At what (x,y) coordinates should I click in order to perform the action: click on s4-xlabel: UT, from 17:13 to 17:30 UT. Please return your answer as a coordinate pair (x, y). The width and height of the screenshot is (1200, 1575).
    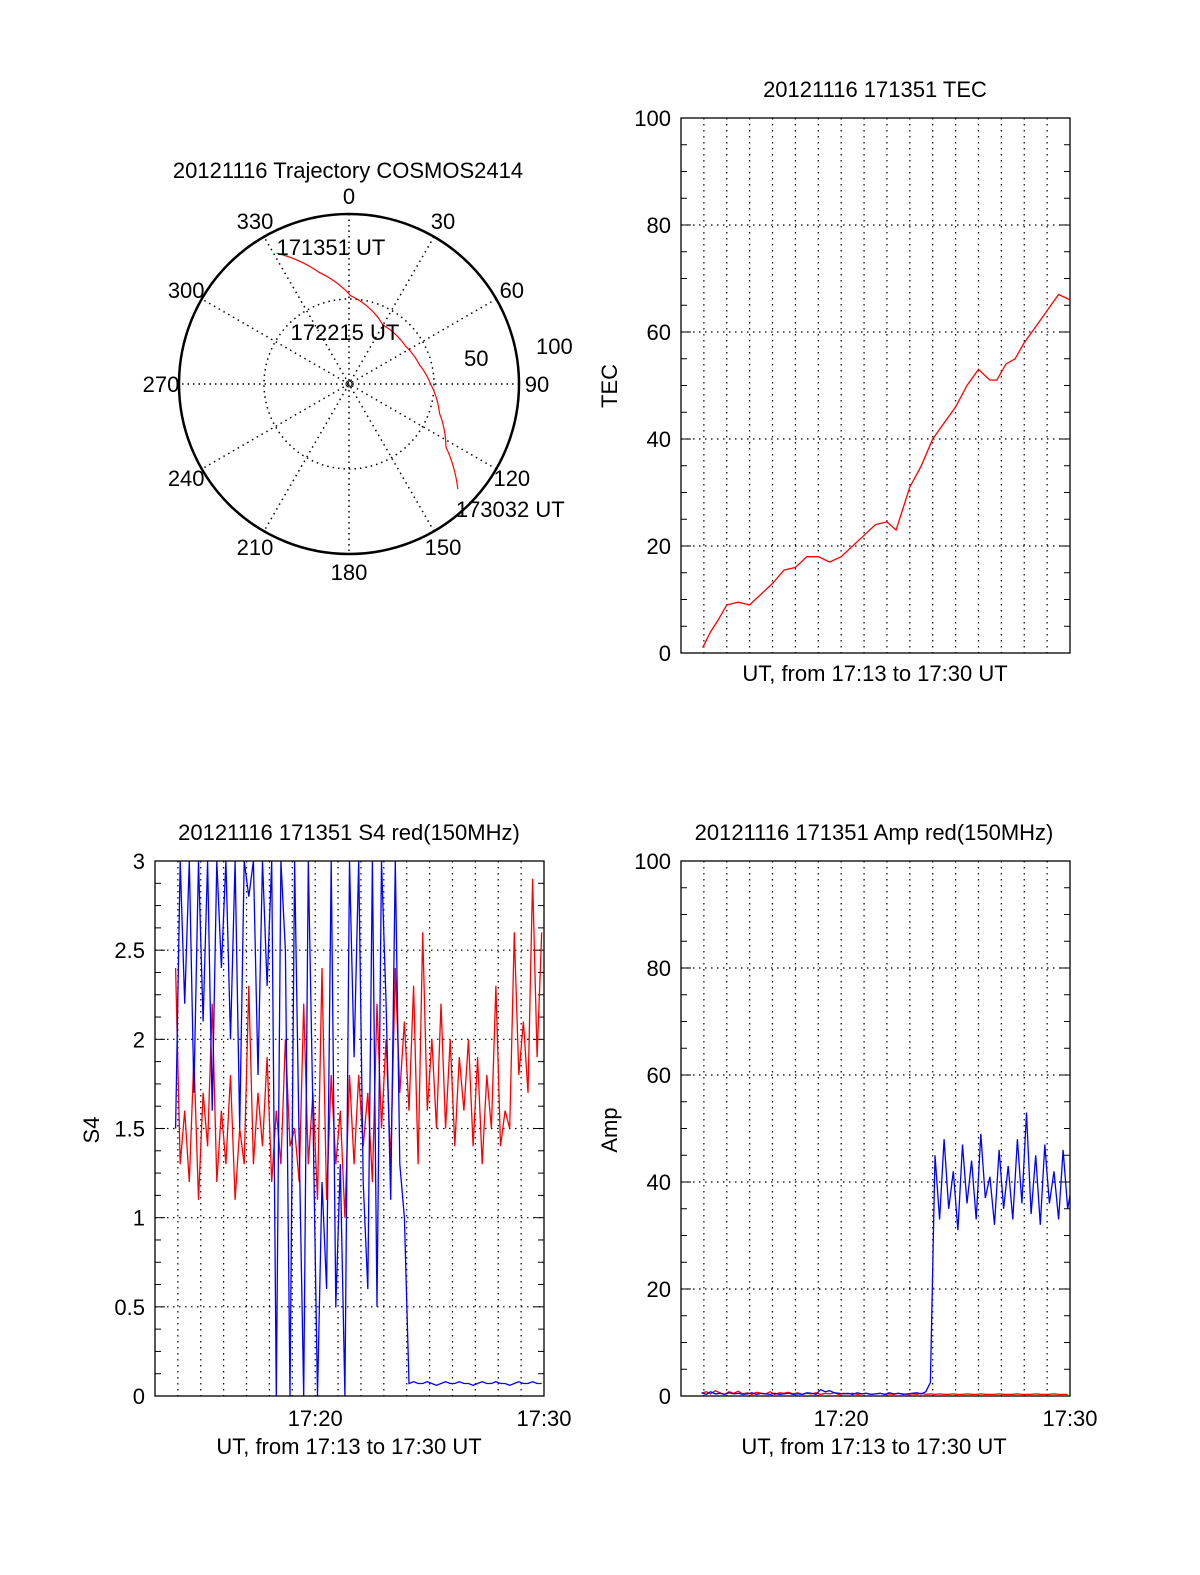
    Looking at the image, I should click on (348, 1446).